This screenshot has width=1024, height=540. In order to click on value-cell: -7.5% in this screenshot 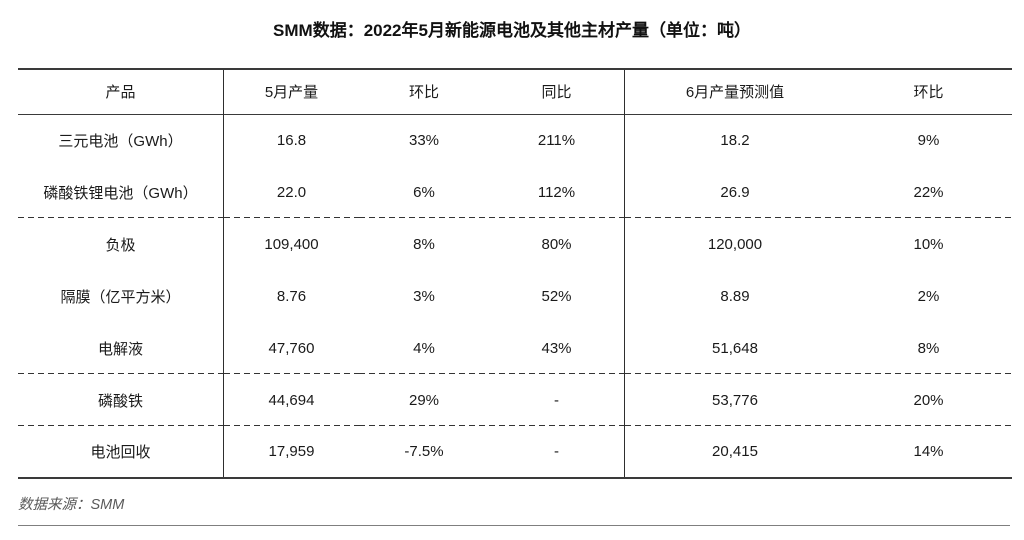, I will do `click(424, 451)`.